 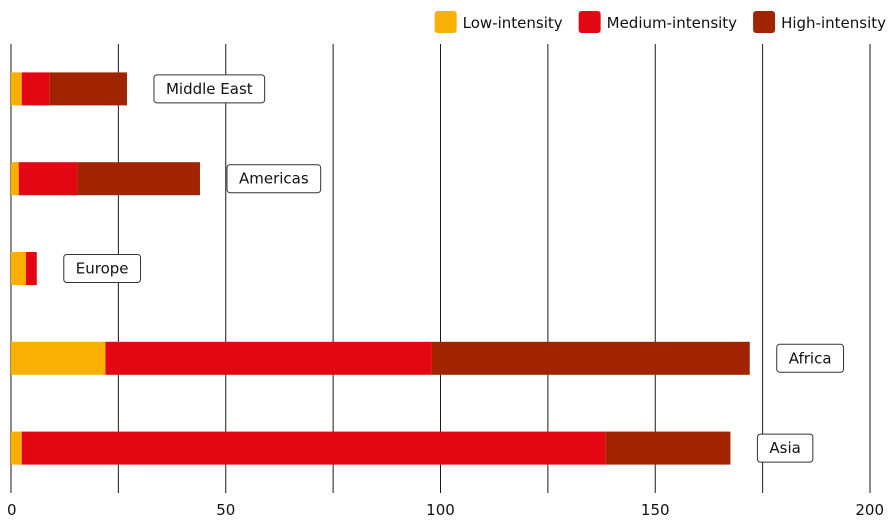 What do you see at coordinates (88, 89) in the screenshot?
I see `bar-middle-east-high-intensity` at bounding box center [88, 89].